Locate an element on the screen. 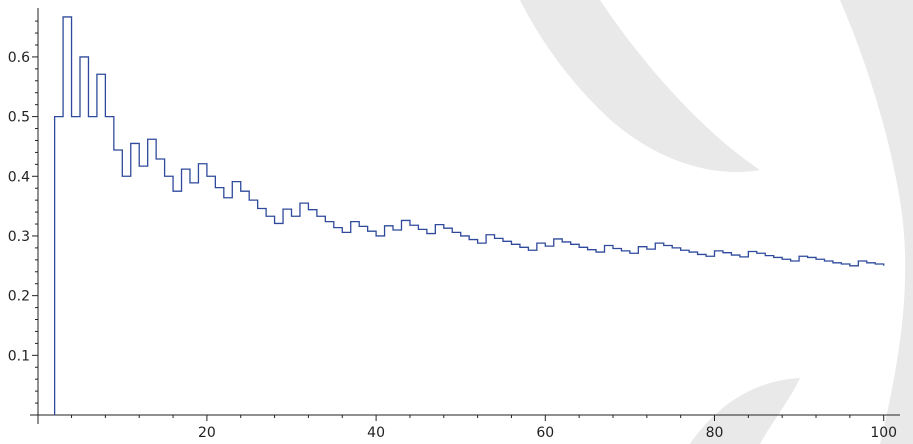 This screenshot has height=444, width=913. y-tick-label: 0.6 is located at coordinates (19, 58).